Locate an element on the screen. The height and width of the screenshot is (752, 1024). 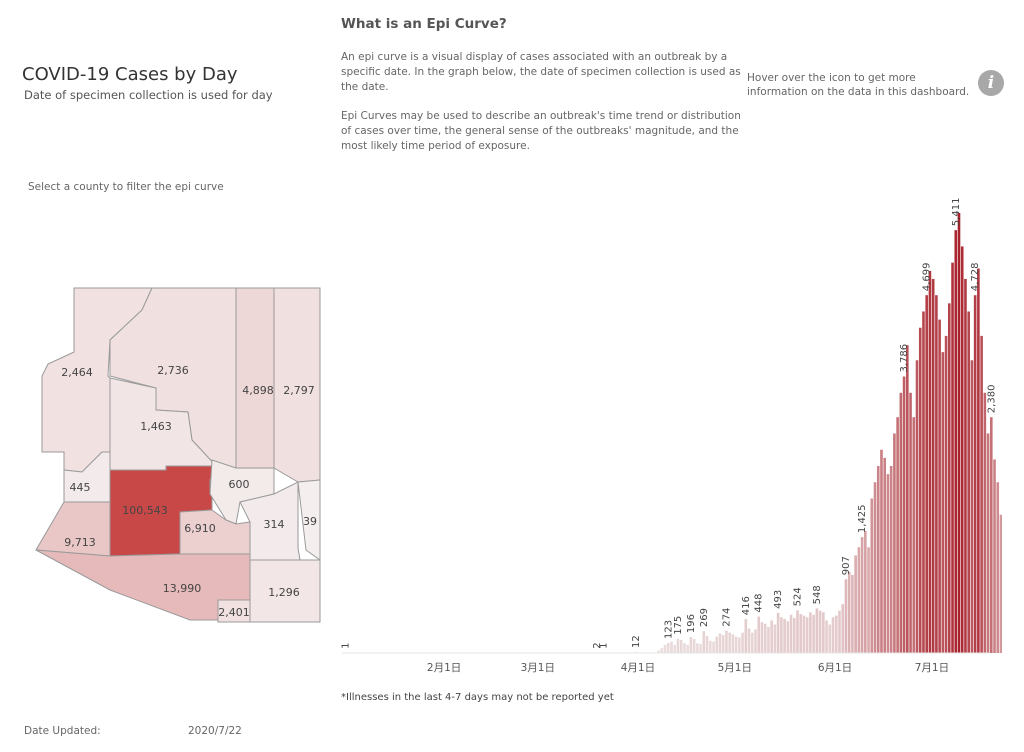
county-navajo is located at coordinates (255, 378).